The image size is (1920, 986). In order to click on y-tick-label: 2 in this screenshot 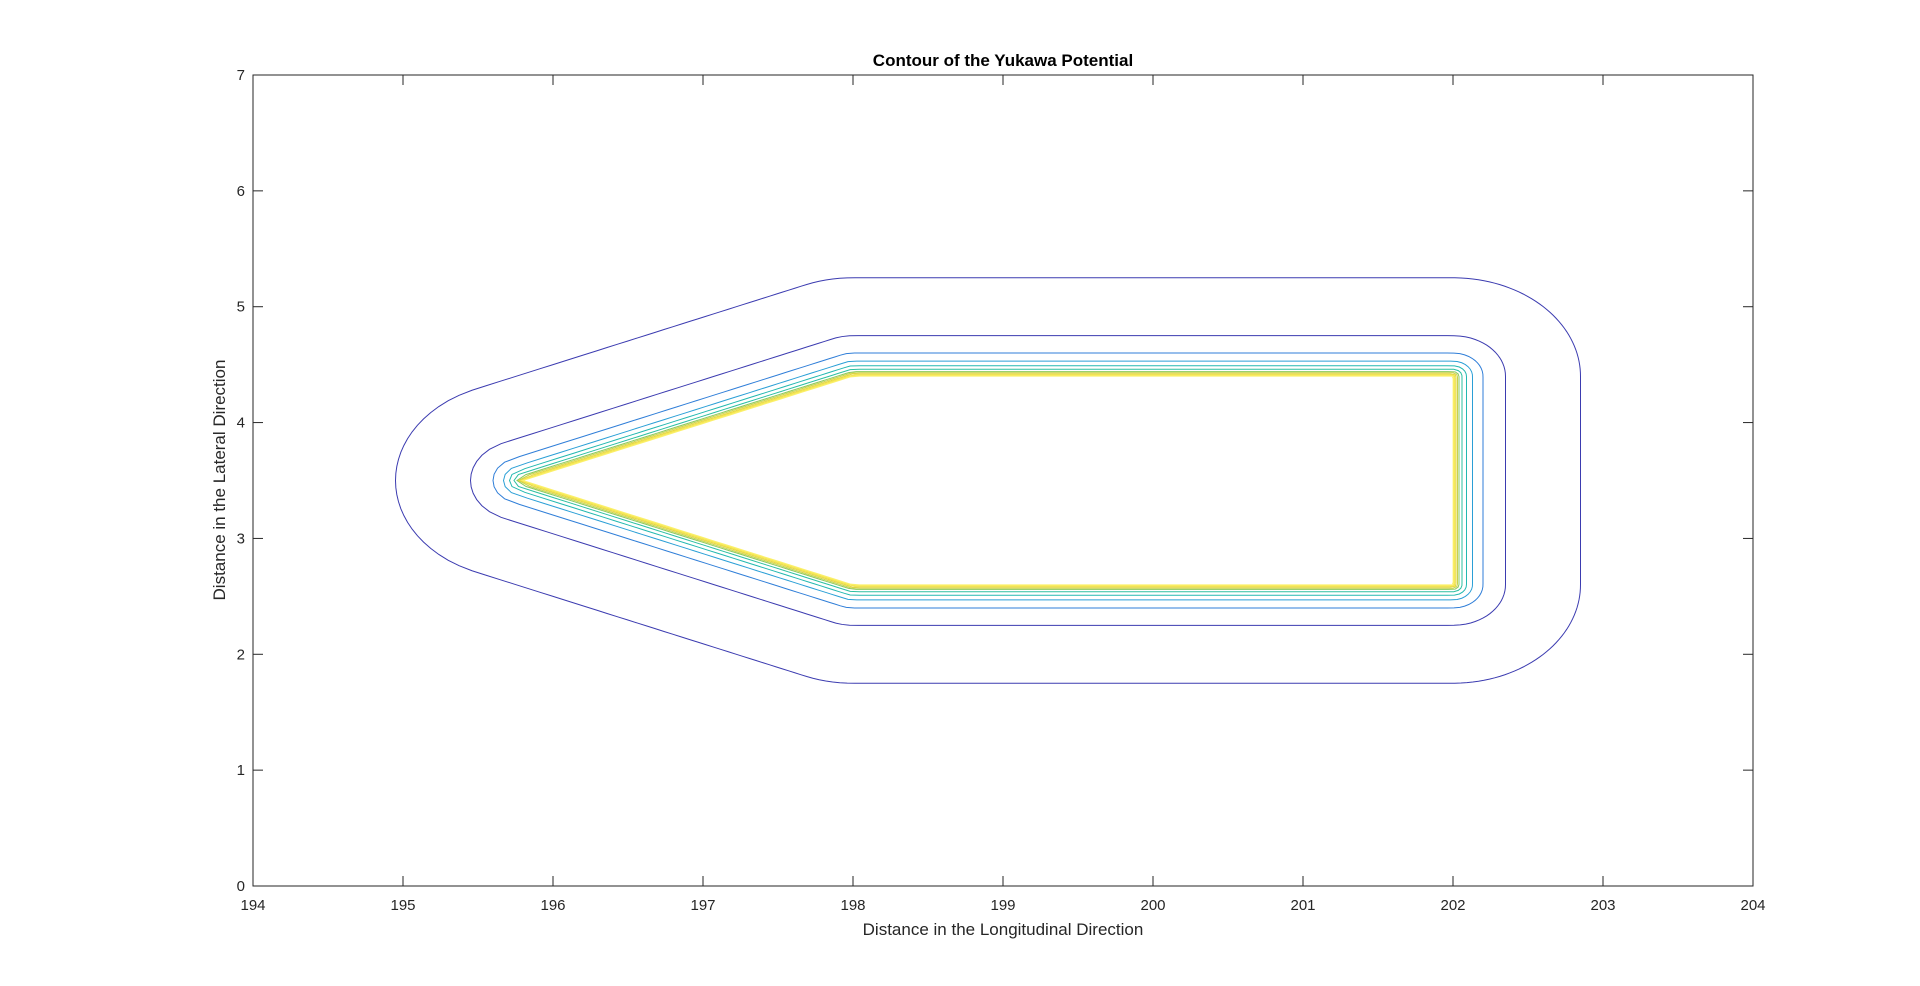, I will do `click(241, 654)`.